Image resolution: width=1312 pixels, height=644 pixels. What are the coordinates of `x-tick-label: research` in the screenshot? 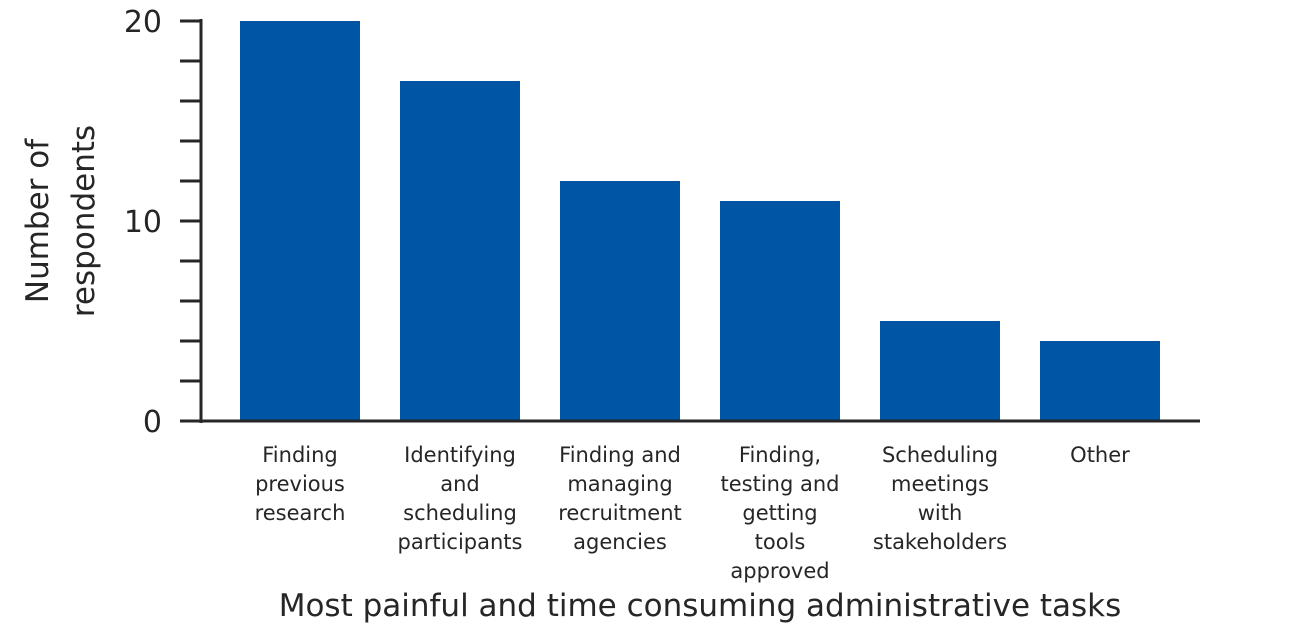 It's located at (300, 513).